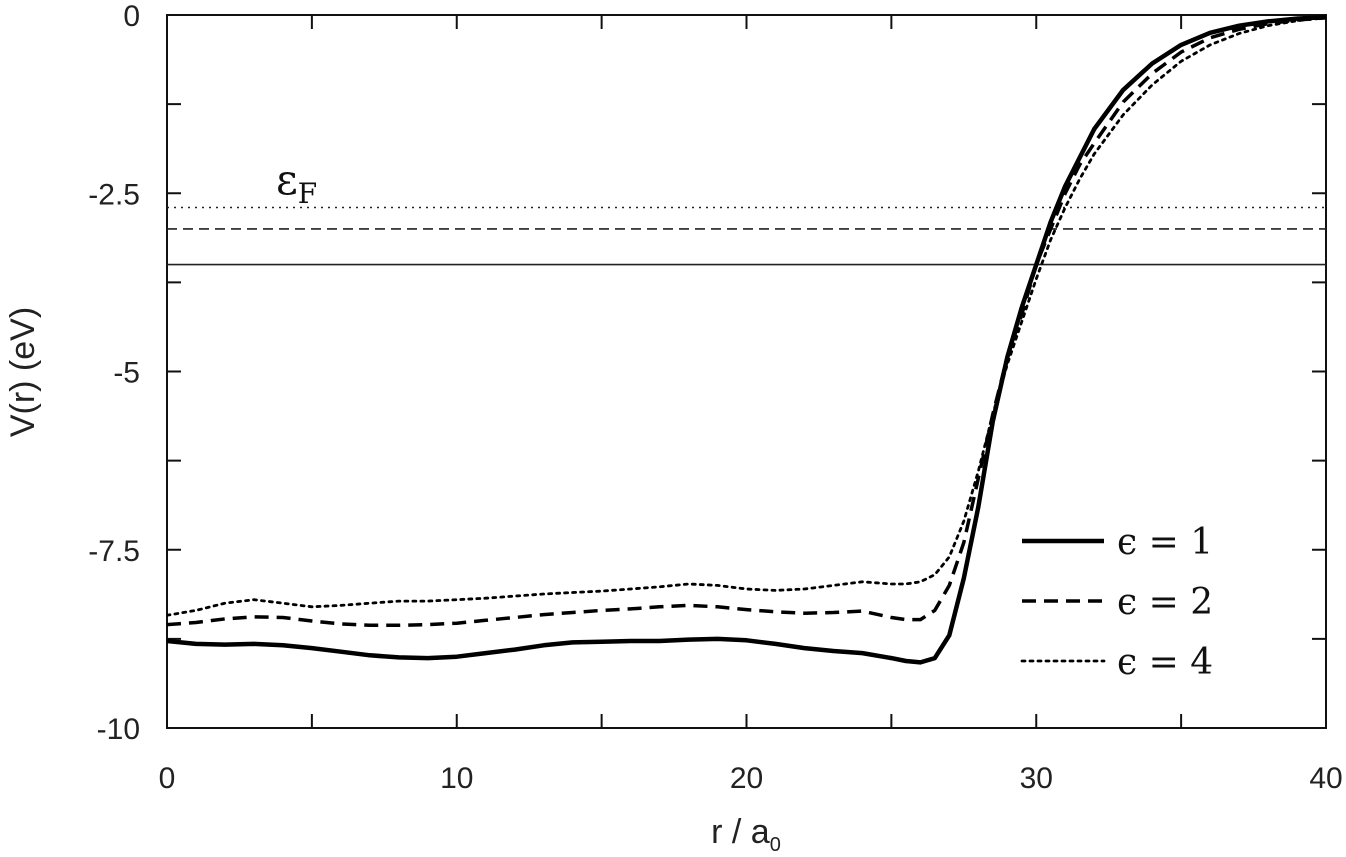  What do you see at coordinates (1116, 602) in the screenshot?
I see `legend: ϵ = 1 ϵ = 2 ϵ = 4` at bounding box center [1116, 602].